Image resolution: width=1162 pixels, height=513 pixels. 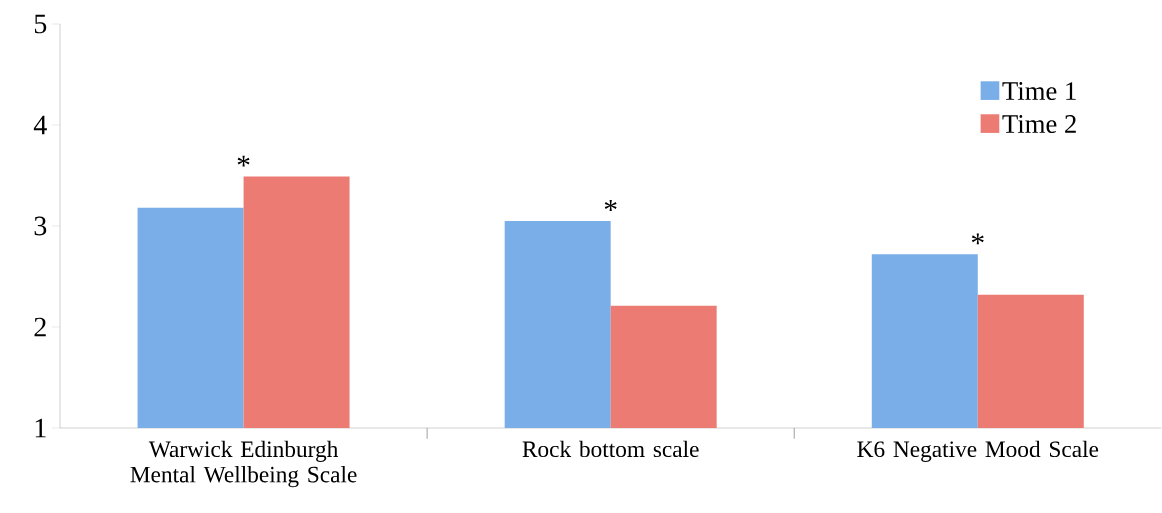 I want to click on y-tick-label: 1, so click(x=40, y=428).